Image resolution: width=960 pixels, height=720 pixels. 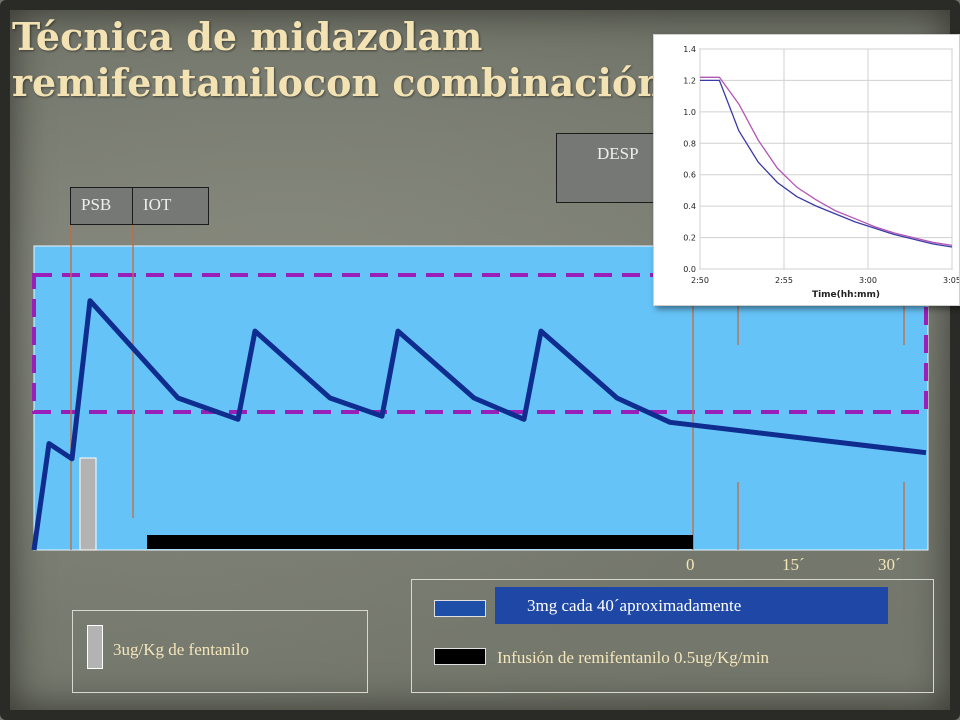 What do you see at coordinates (784, 280) in the screenshot?
I see `inset-x-tick: 2:55` at bounding box center [784, 280].